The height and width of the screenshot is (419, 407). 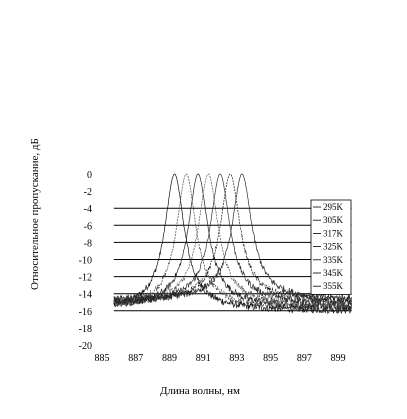 I want to click on legend-box, so click(x=331, y=247).